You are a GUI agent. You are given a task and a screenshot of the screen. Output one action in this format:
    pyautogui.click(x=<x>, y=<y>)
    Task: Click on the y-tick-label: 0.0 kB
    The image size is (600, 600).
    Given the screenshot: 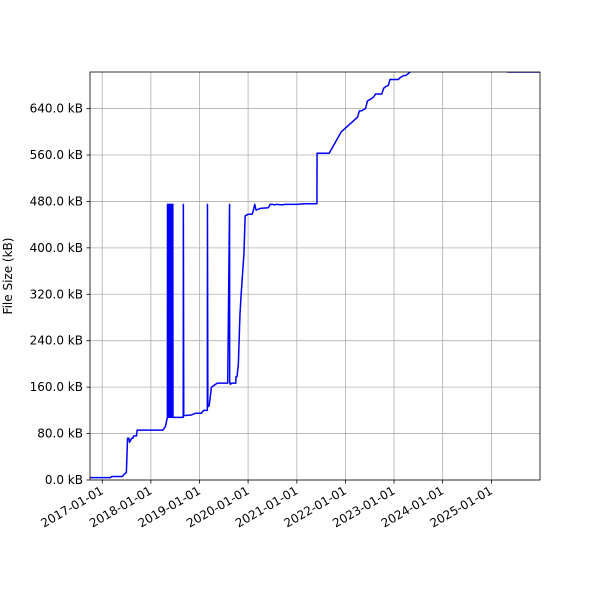 What is the action you would take?
    pyautogui.click(x=64, y=480)
    